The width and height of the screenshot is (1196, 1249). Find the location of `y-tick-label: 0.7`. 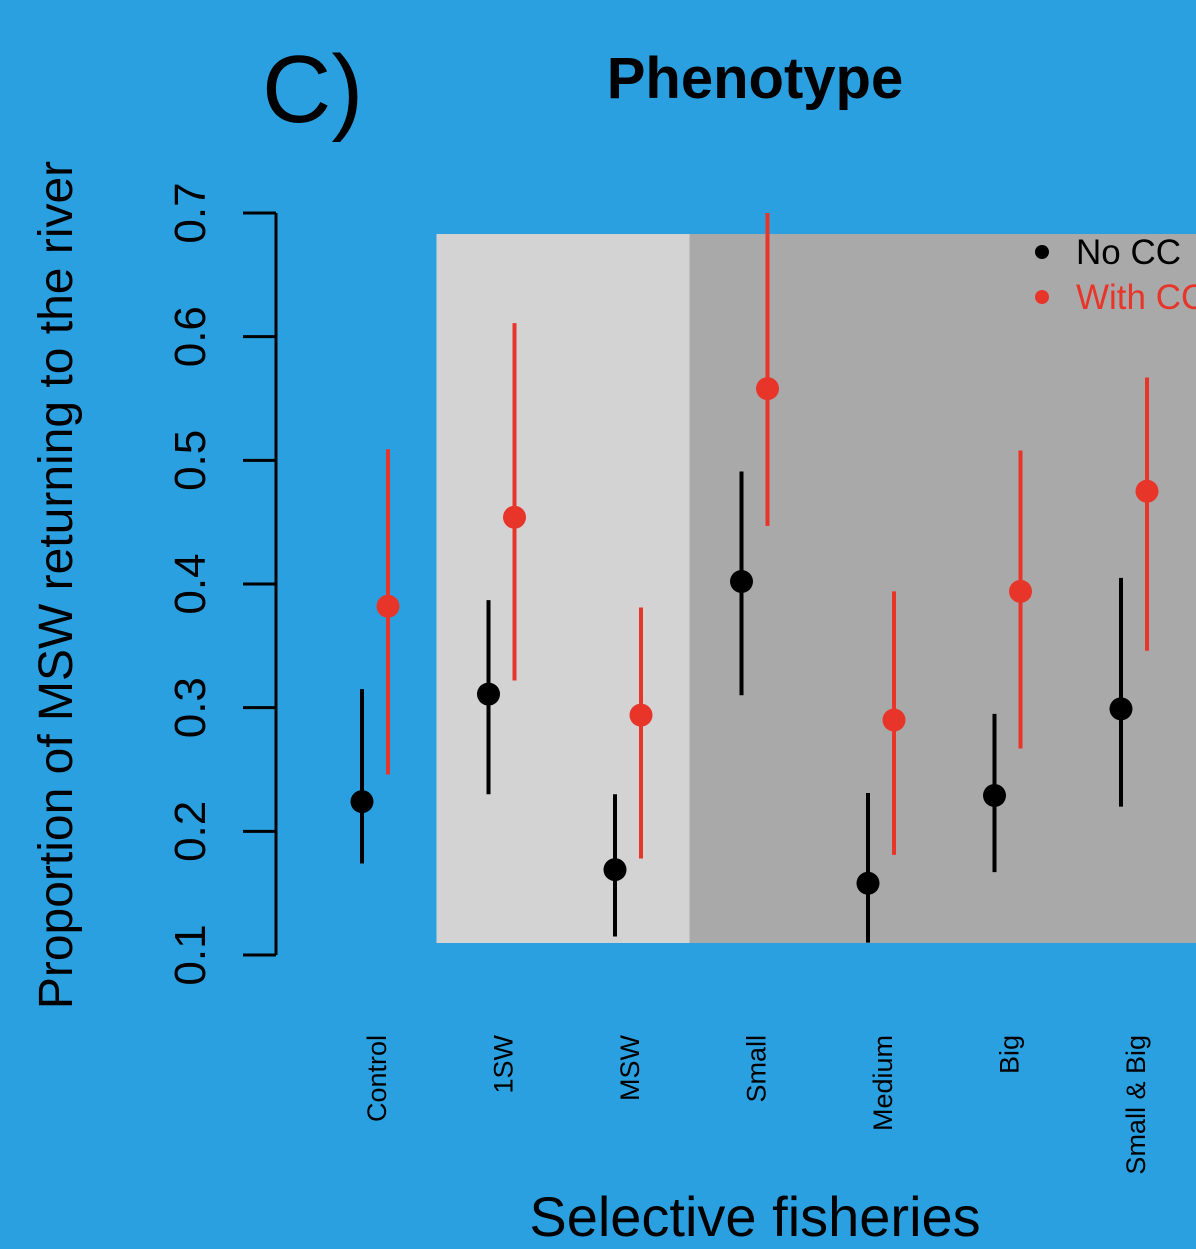

y-tick-label: 0.7 is located at coordinates (190, 212).